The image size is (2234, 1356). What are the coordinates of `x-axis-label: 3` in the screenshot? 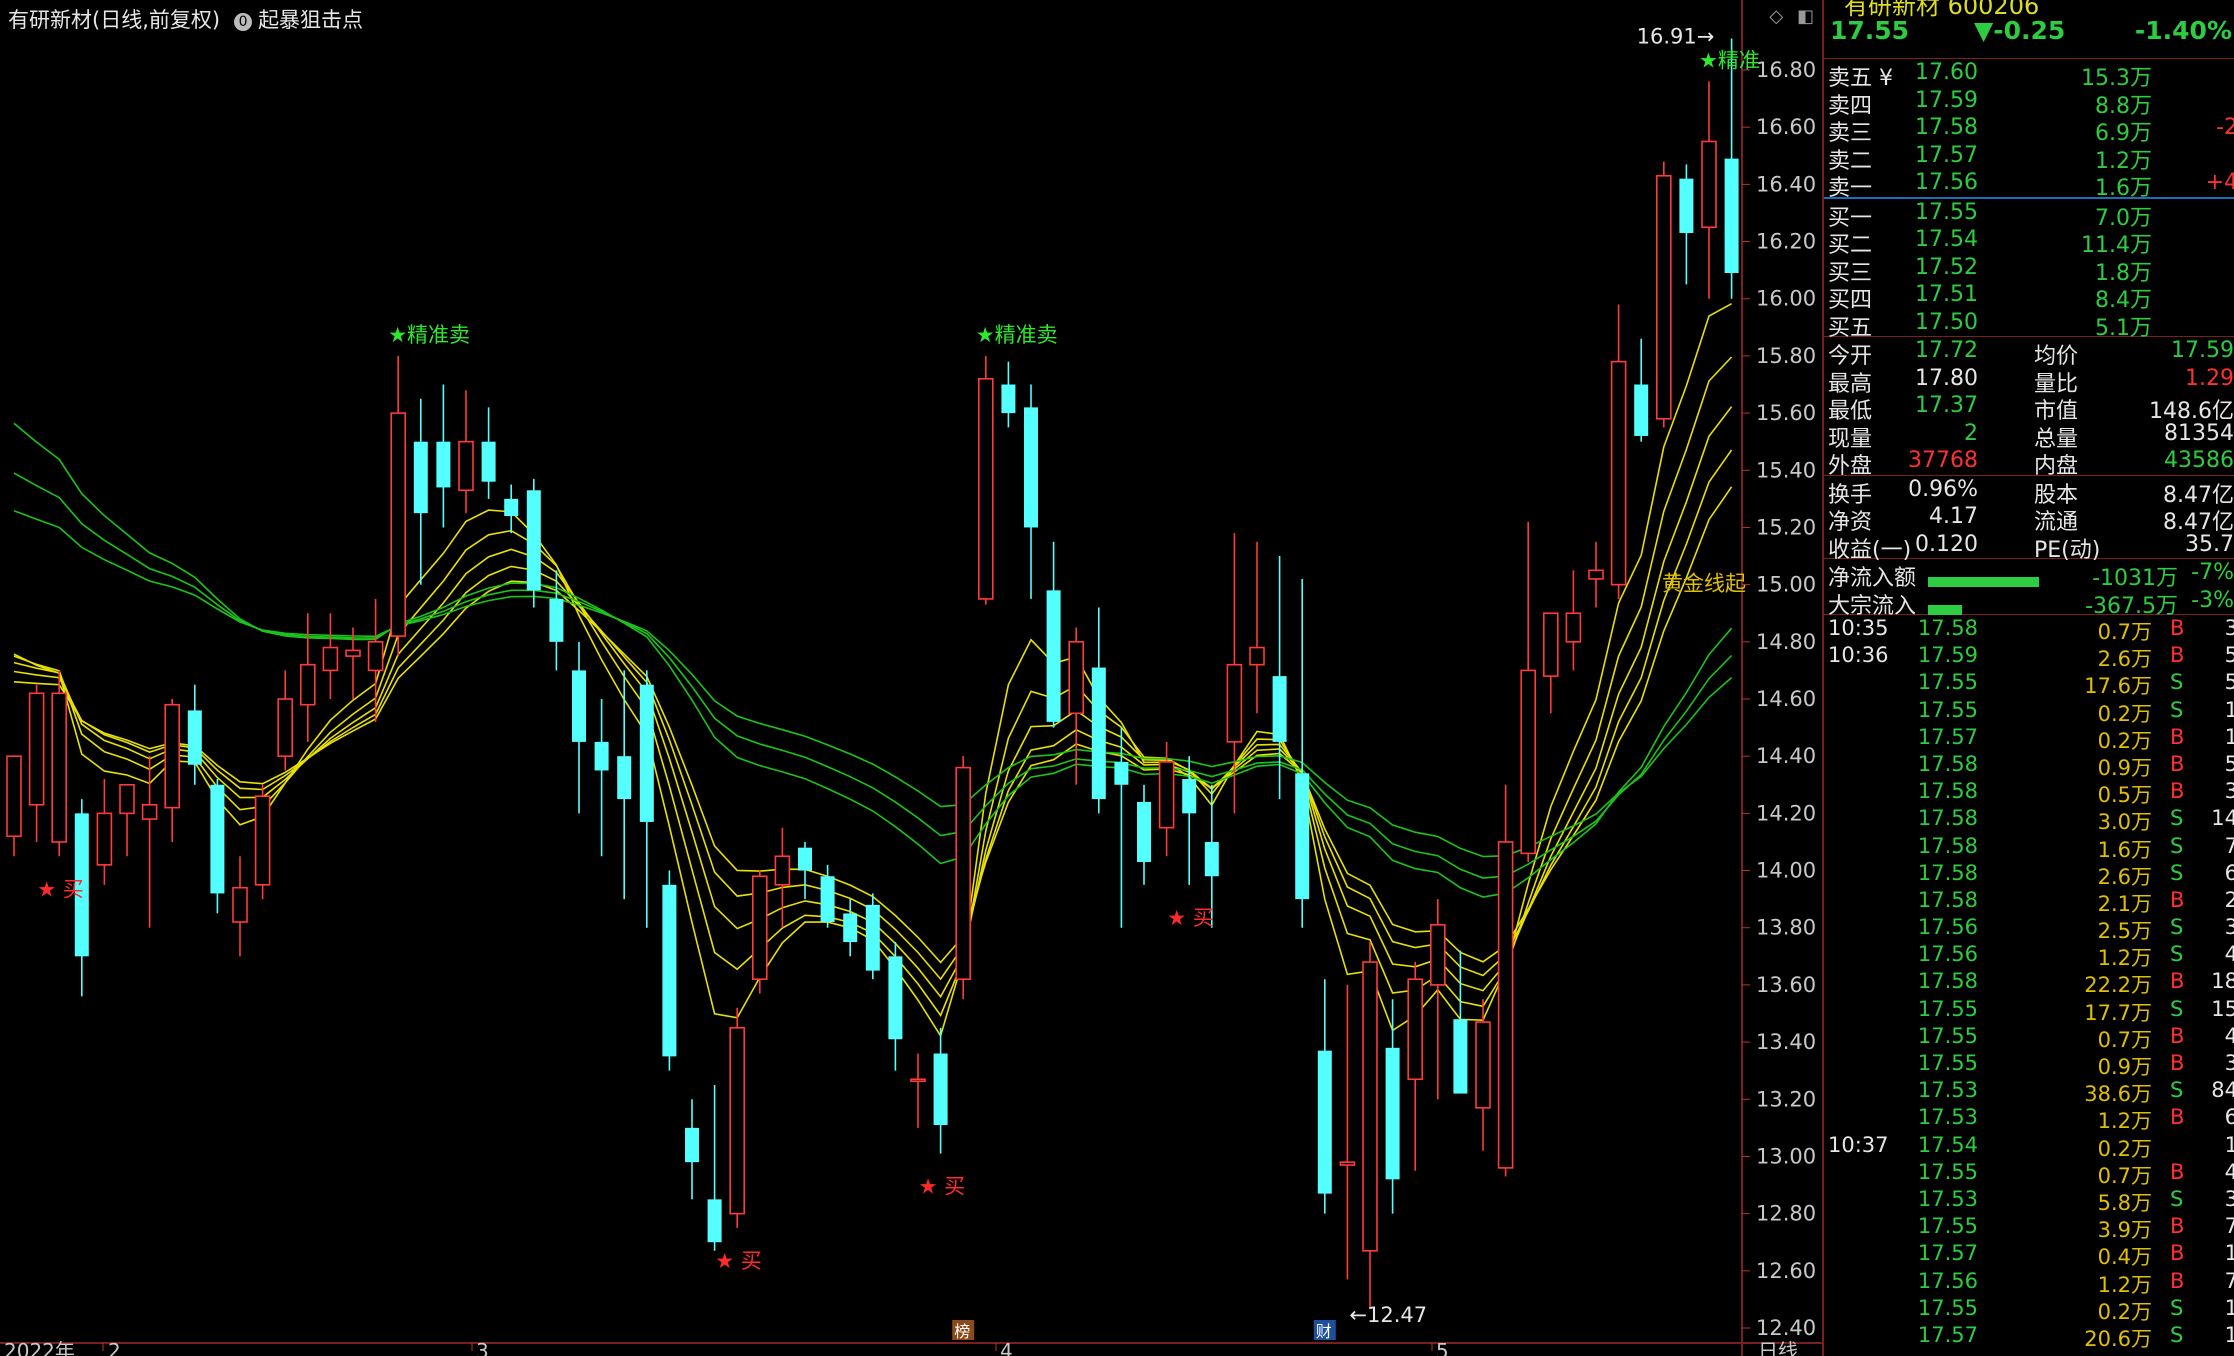 It's located at (482, 1347).